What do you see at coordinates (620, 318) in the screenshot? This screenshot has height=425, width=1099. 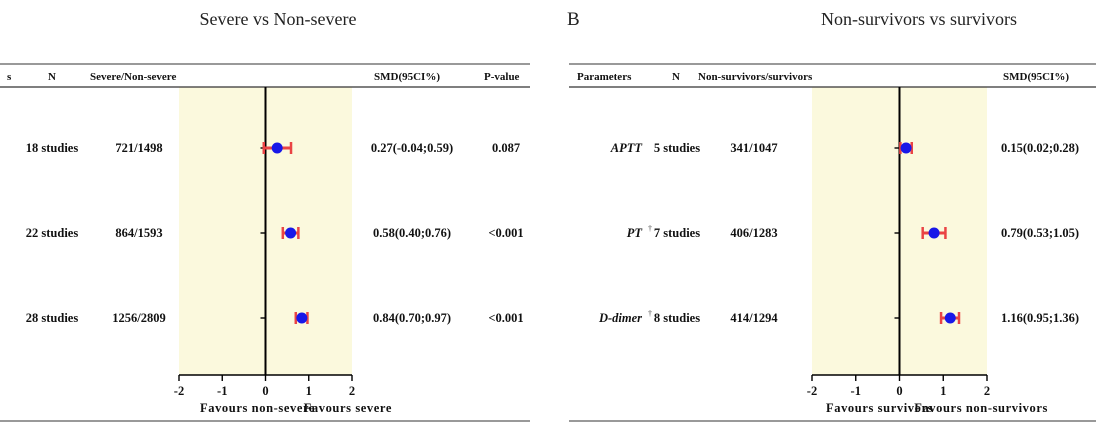 I see `row-parameter: D-dimer` at bounding box center [620, 318].